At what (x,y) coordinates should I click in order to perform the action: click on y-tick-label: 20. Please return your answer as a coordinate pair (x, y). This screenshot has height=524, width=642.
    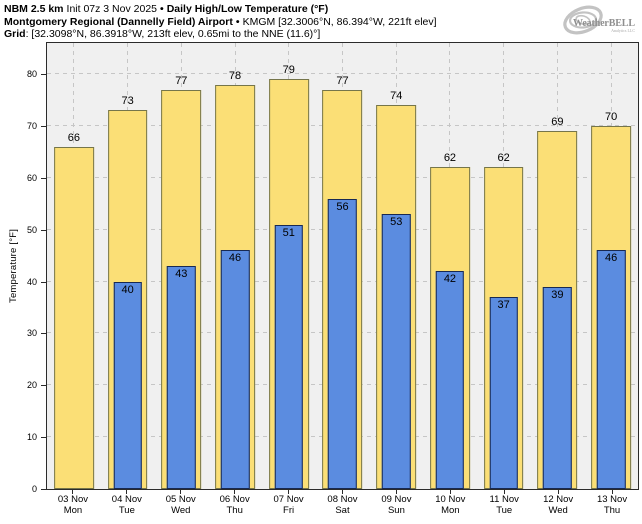
    Looking at the image, I should click on (31, 385).